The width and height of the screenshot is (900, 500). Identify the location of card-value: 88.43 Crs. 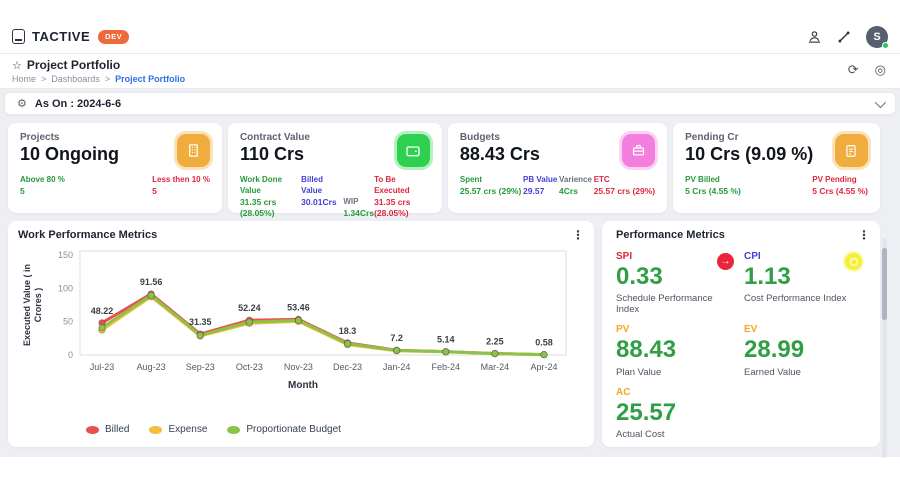
(499, 154).